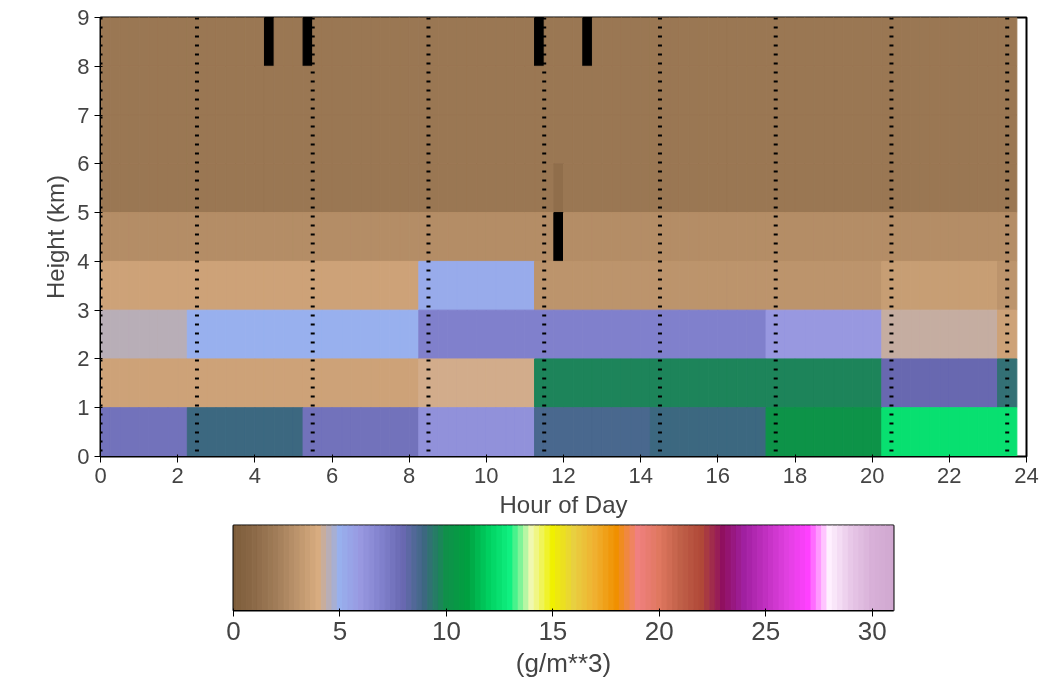 The height and width of the screenshot is (691, 1056). What do you see at coordinates (83, 310) in the screenshot?
I see `y-tick-label: 3` at bounding box center [83, 310].